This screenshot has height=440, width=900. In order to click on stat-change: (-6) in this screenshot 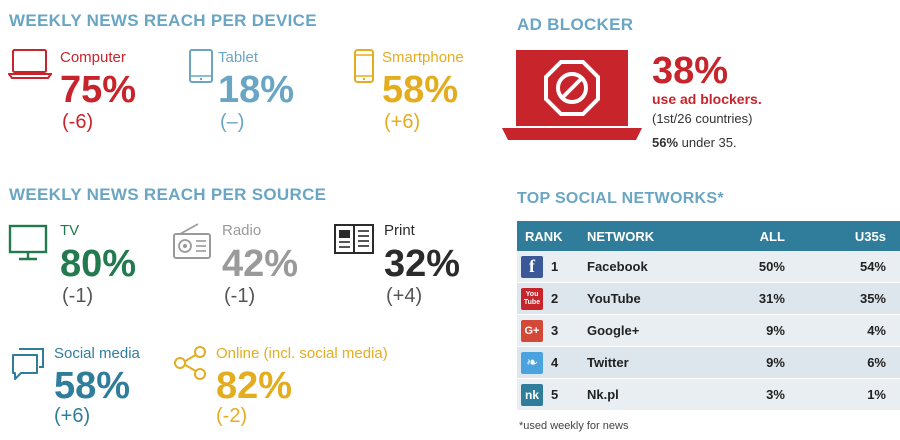, I will do `click(78, 122)`.